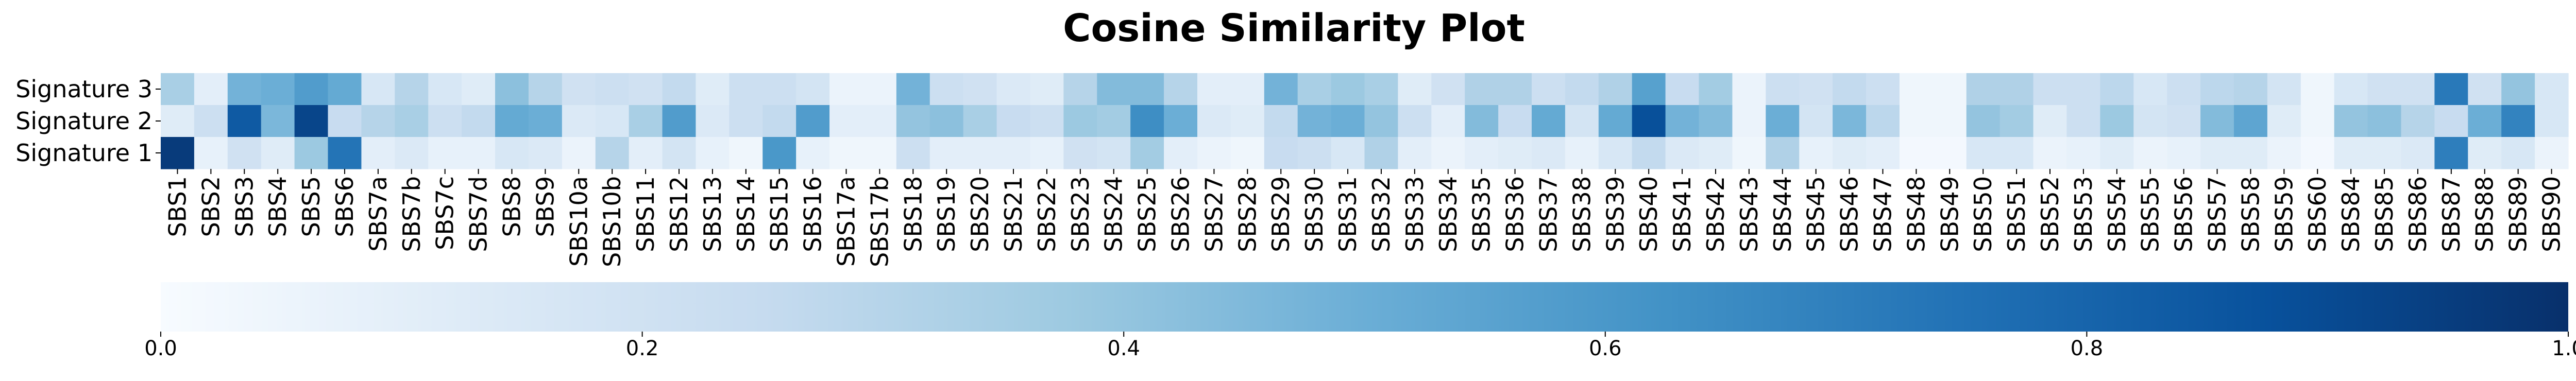 Image resolution: width=2576 pixels, height=381 pixels. Describe the element at coordinates (1294, 28) in the screenshot. I see `chart-title: Cosine Similarity Plot` at that location.